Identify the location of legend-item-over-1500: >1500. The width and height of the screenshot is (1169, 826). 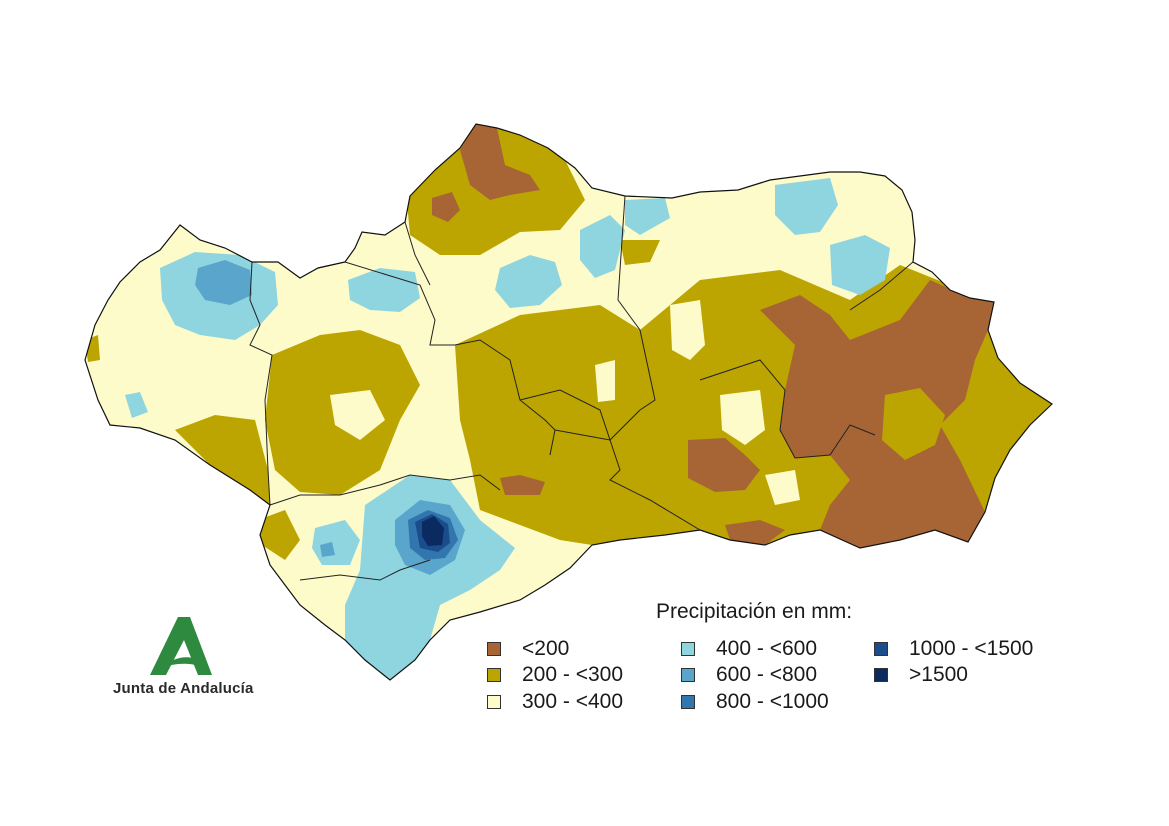
(921, 675).